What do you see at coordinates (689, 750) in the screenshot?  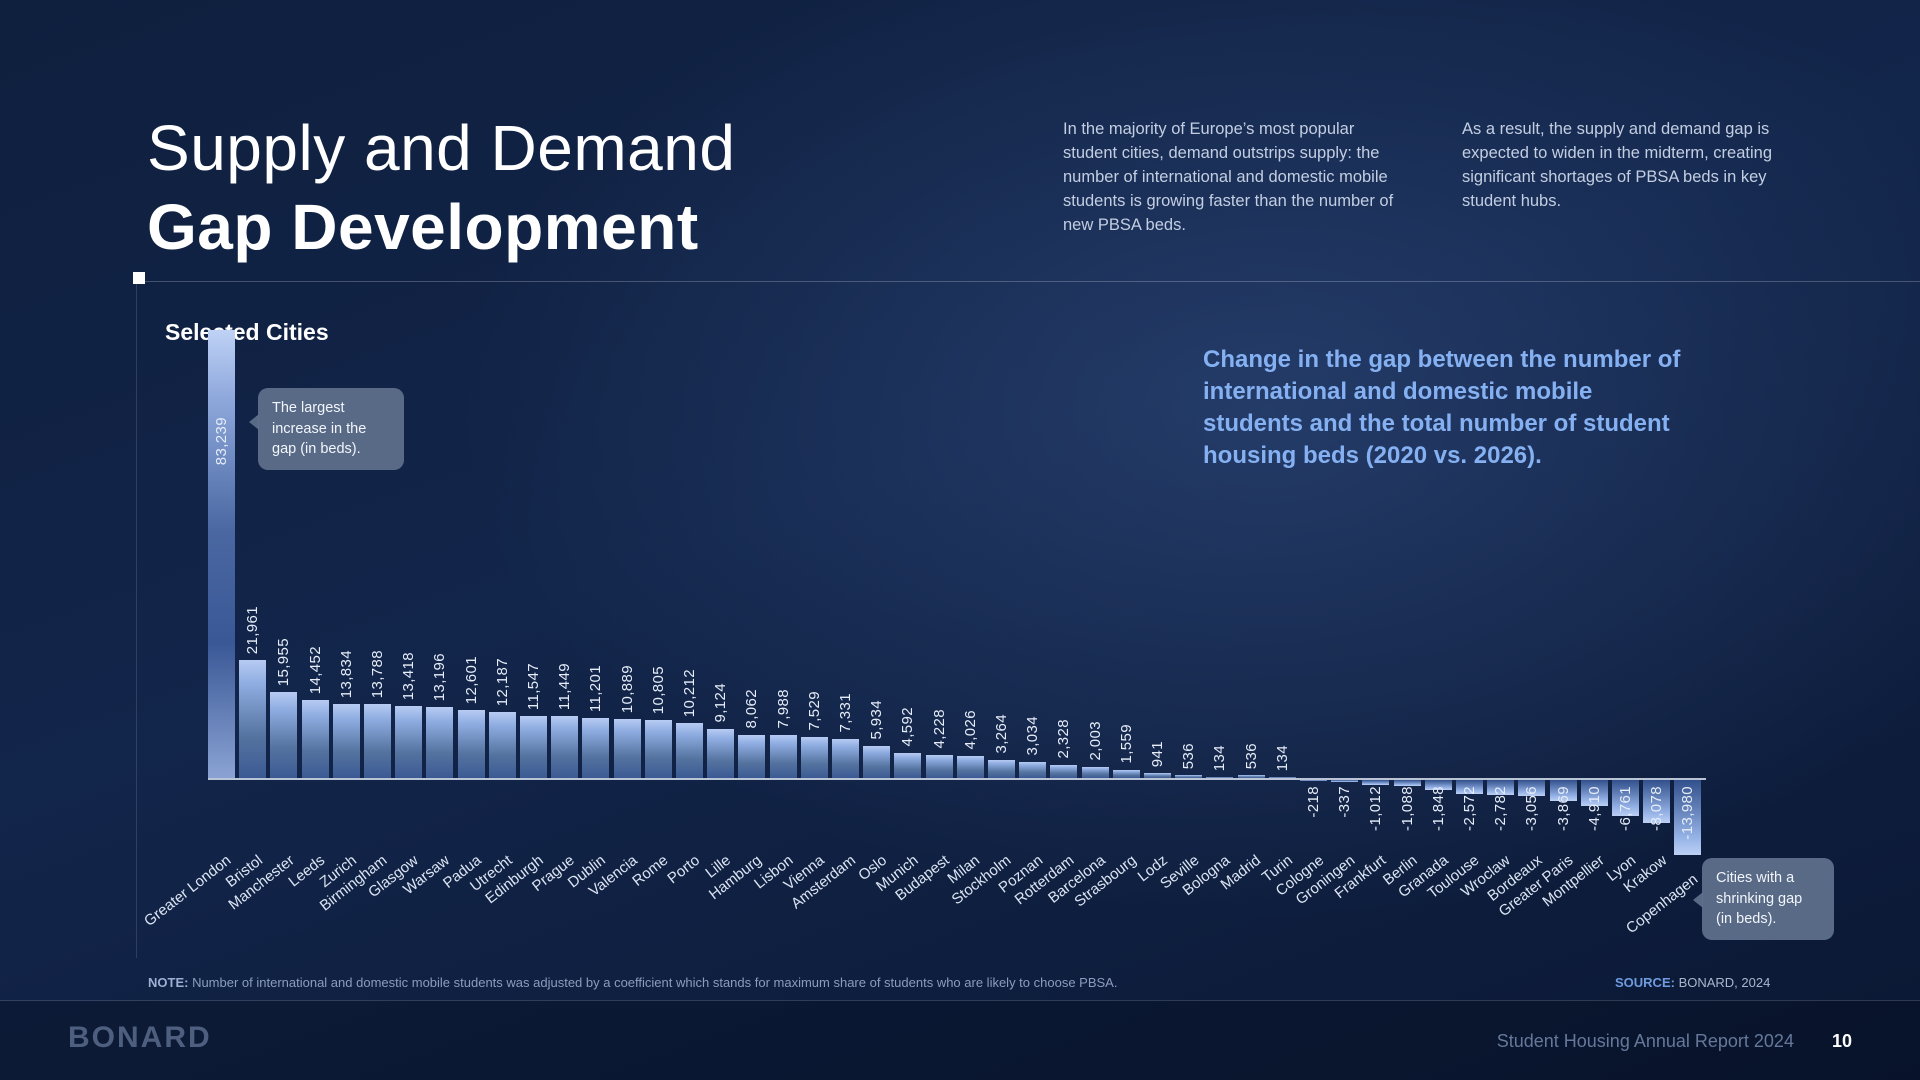 I see `bar-porto` at bounding box center [689, 750].